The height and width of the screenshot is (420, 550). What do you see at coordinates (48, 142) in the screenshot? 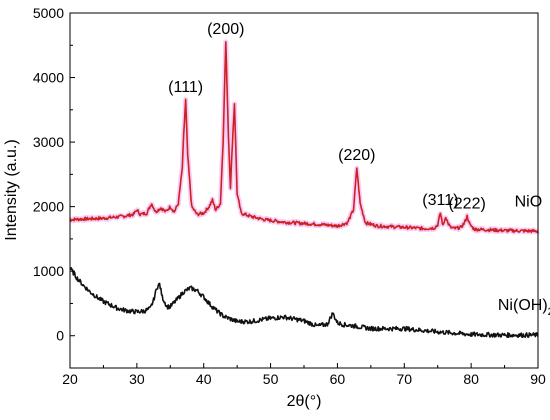
I see `y-tick-label: 3000` at bounding box center [48, 142].